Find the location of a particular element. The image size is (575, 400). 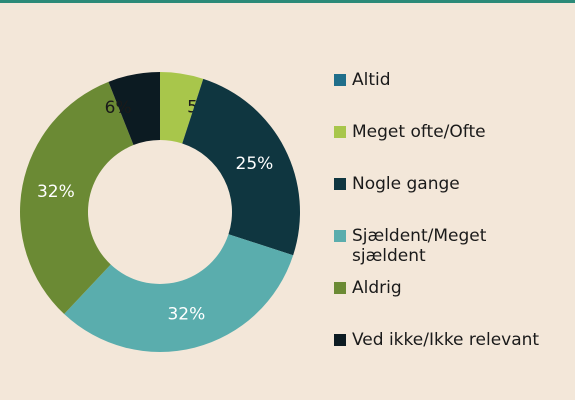

legend-item: Nogle gange is located at coordinates (453, 184).